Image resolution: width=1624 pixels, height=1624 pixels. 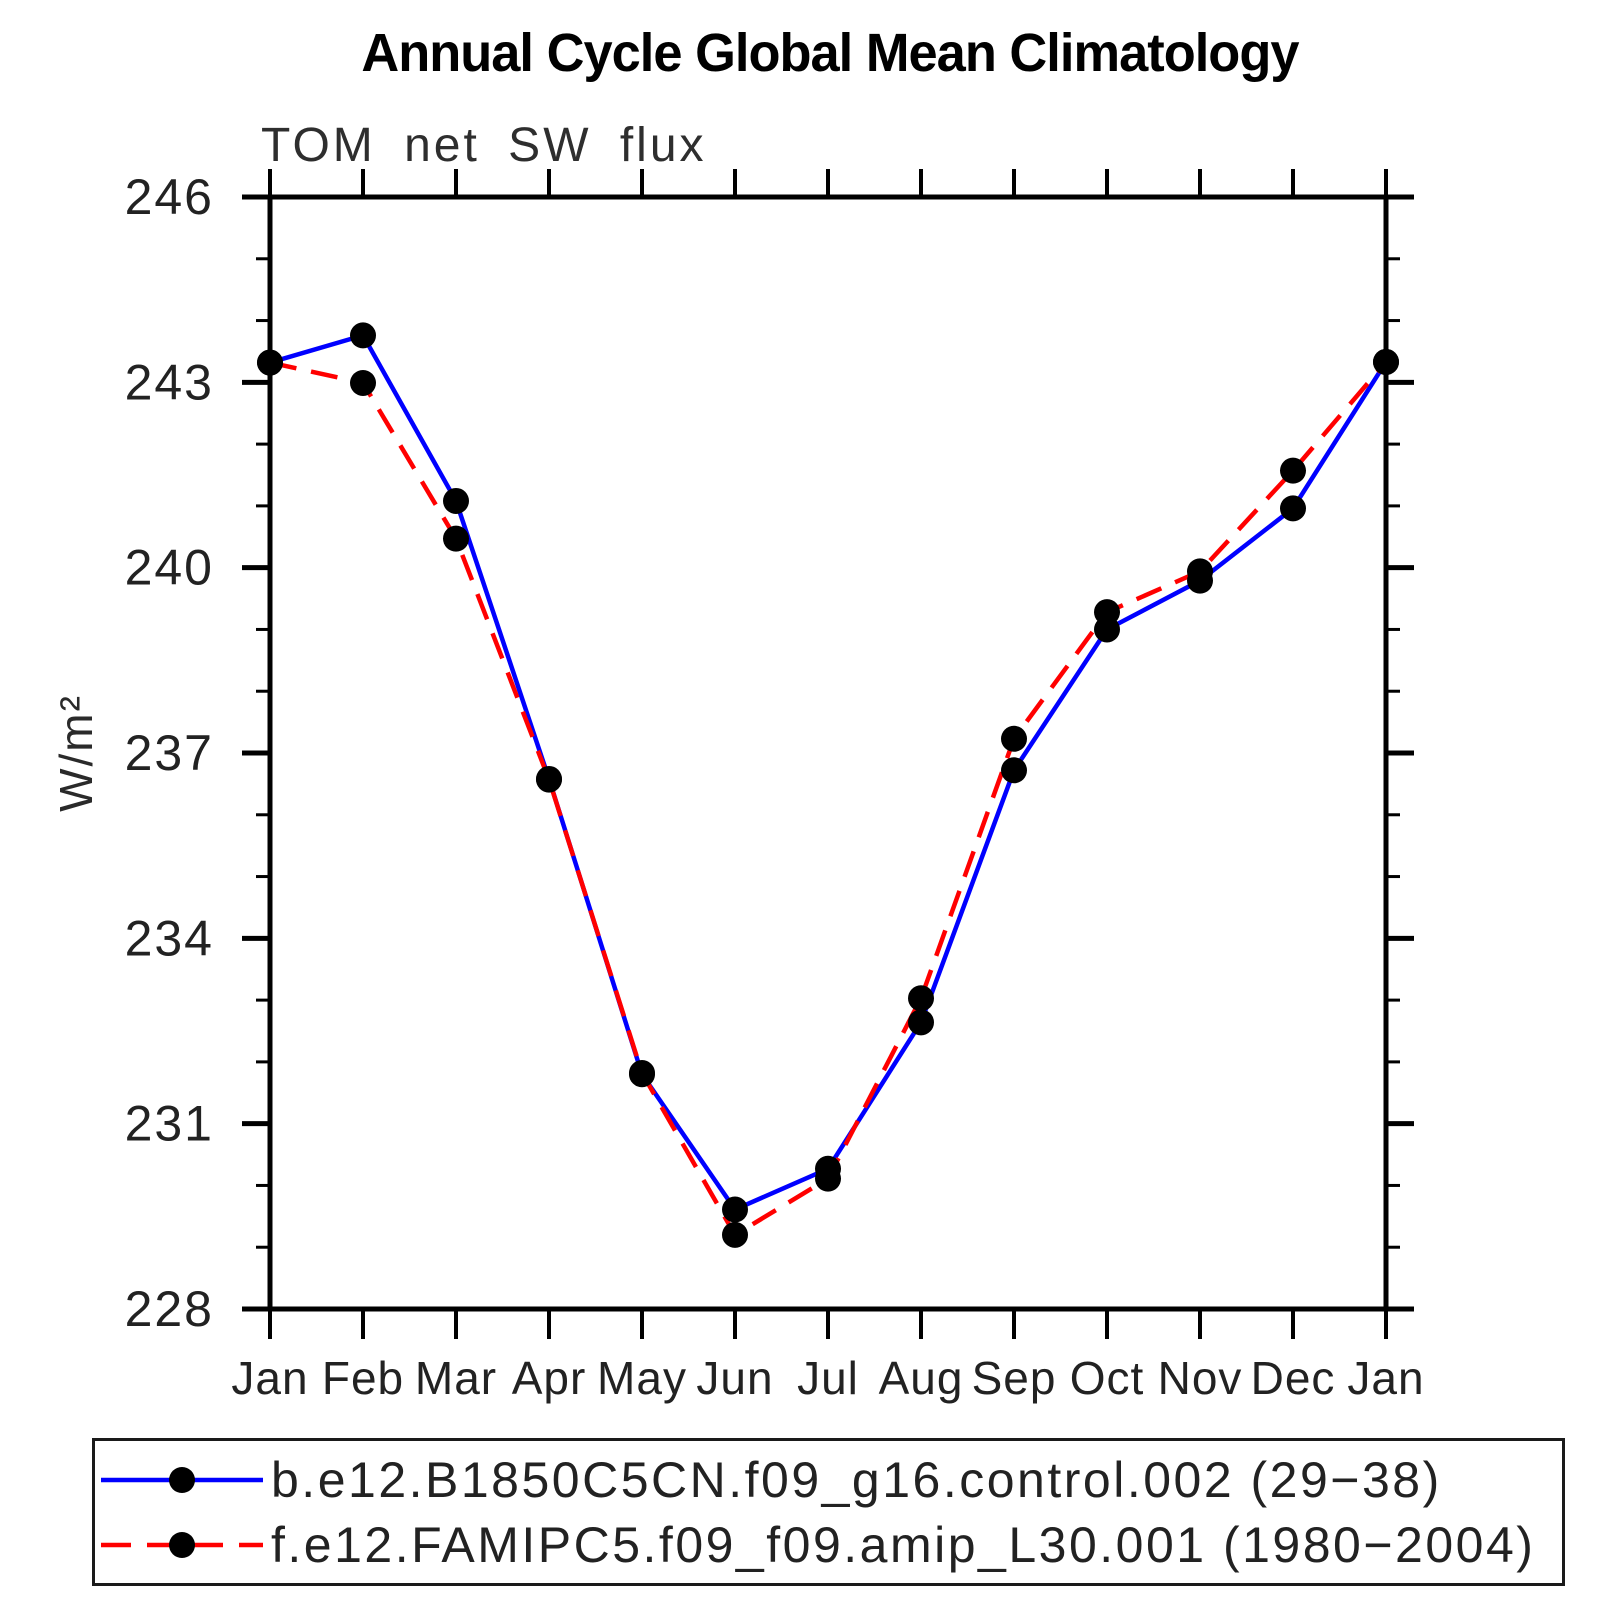 What do you see at coordinates (1014, 1378) in the screenshot?
I see `x-axis-tick-label: Sep` at bounding box center [1014, 1378].